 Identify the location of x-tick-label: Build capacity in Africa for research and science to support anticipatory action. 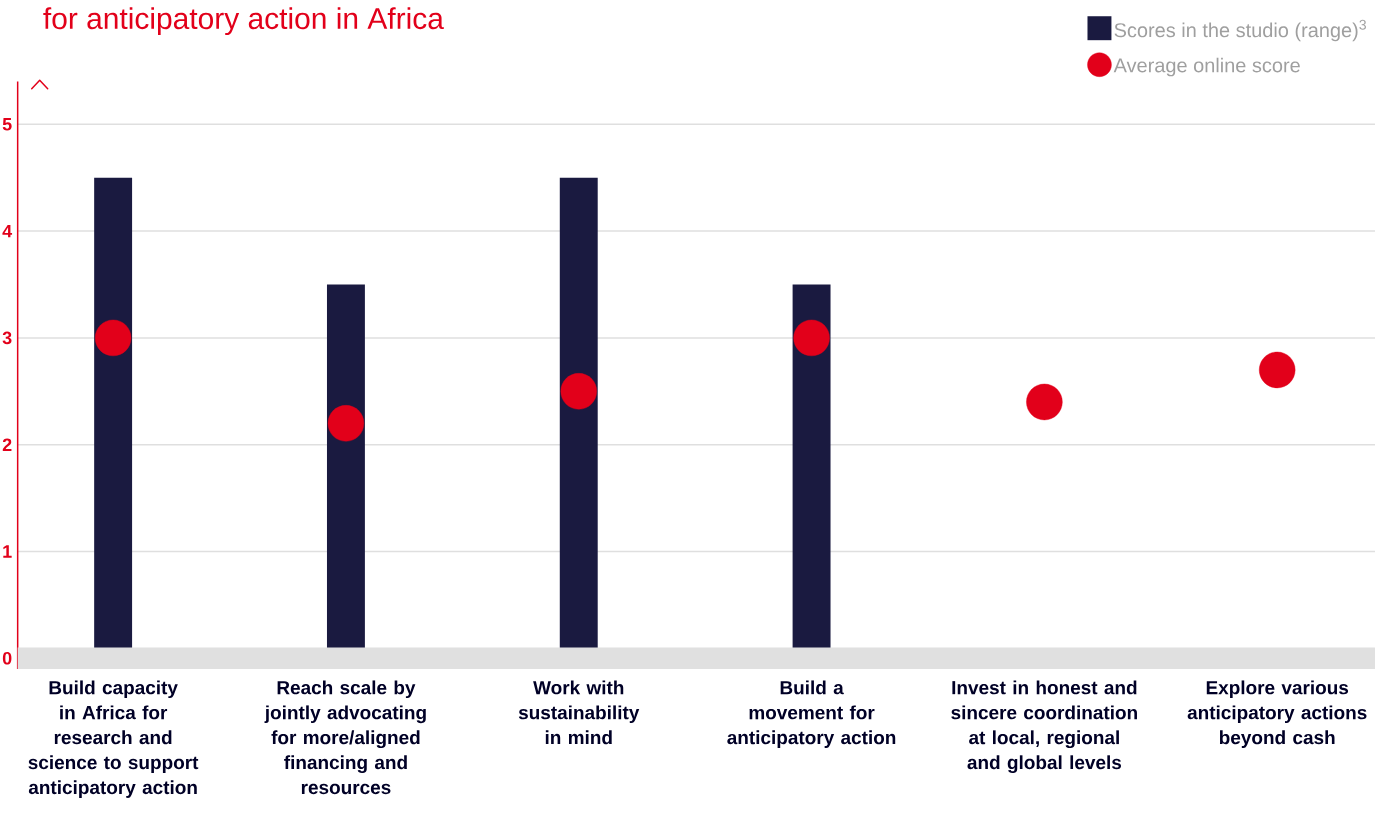
(113, 739).